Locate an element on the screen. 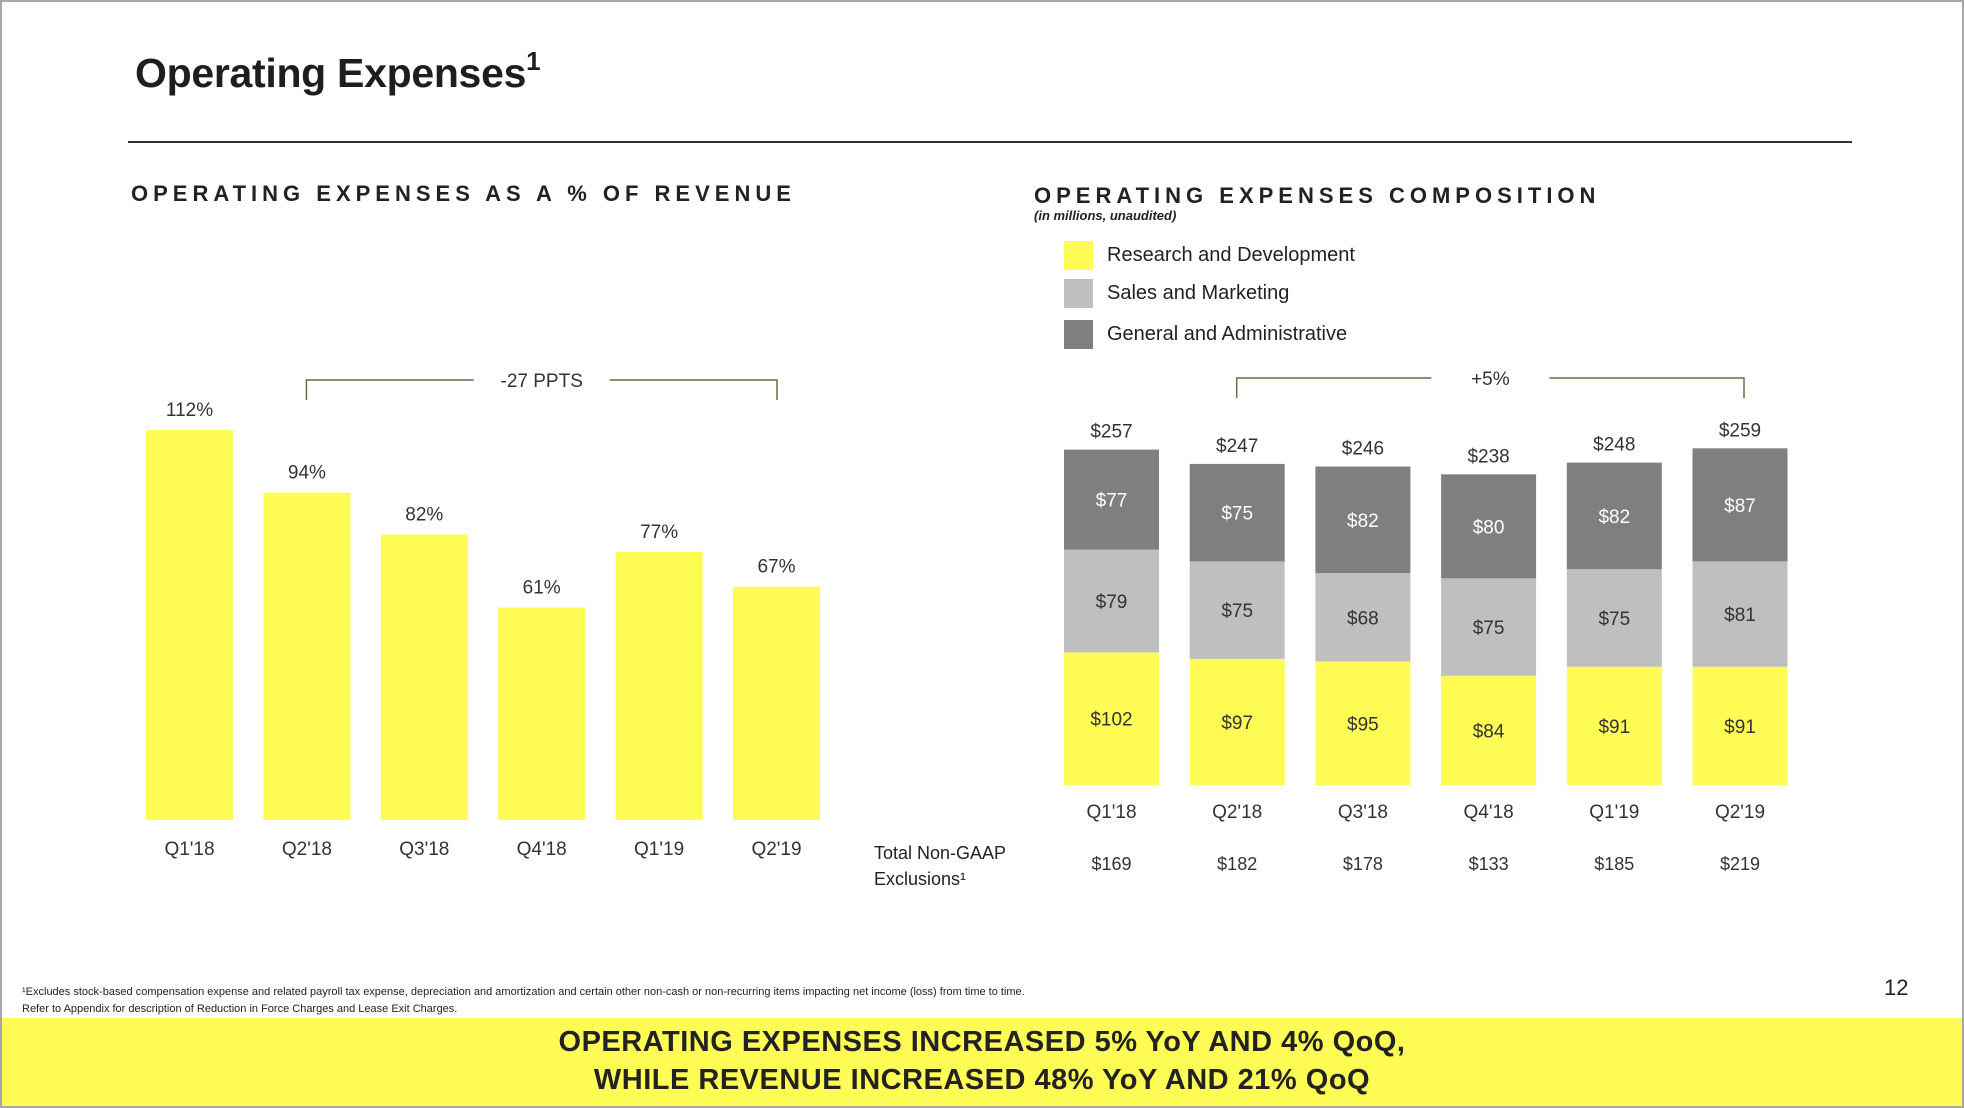 The height and width of the screenshot is (1108, 1964). pct-value-label: 112% is located at coordinates (189, 410).